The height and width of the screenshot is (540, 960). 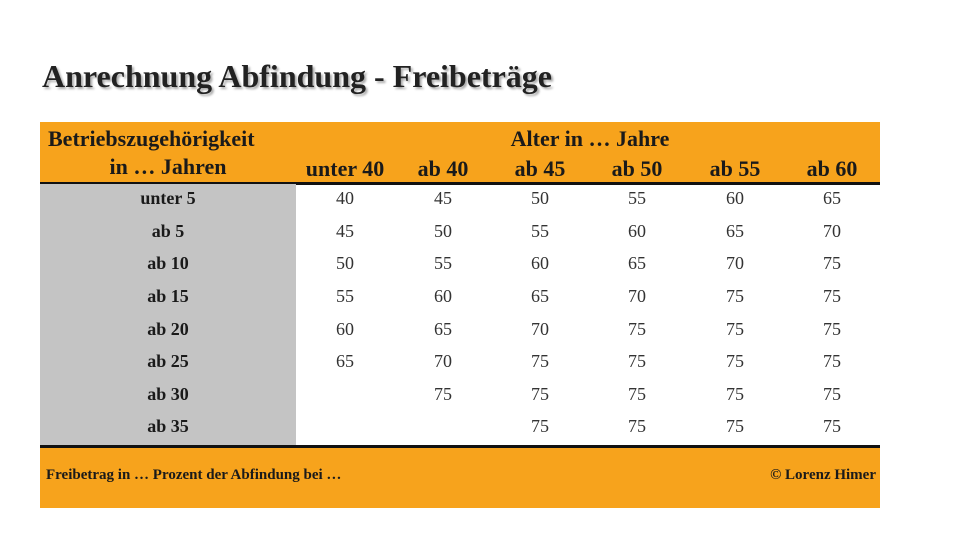 I want to click on row-label: unter 5, so click(x=168, y=198).